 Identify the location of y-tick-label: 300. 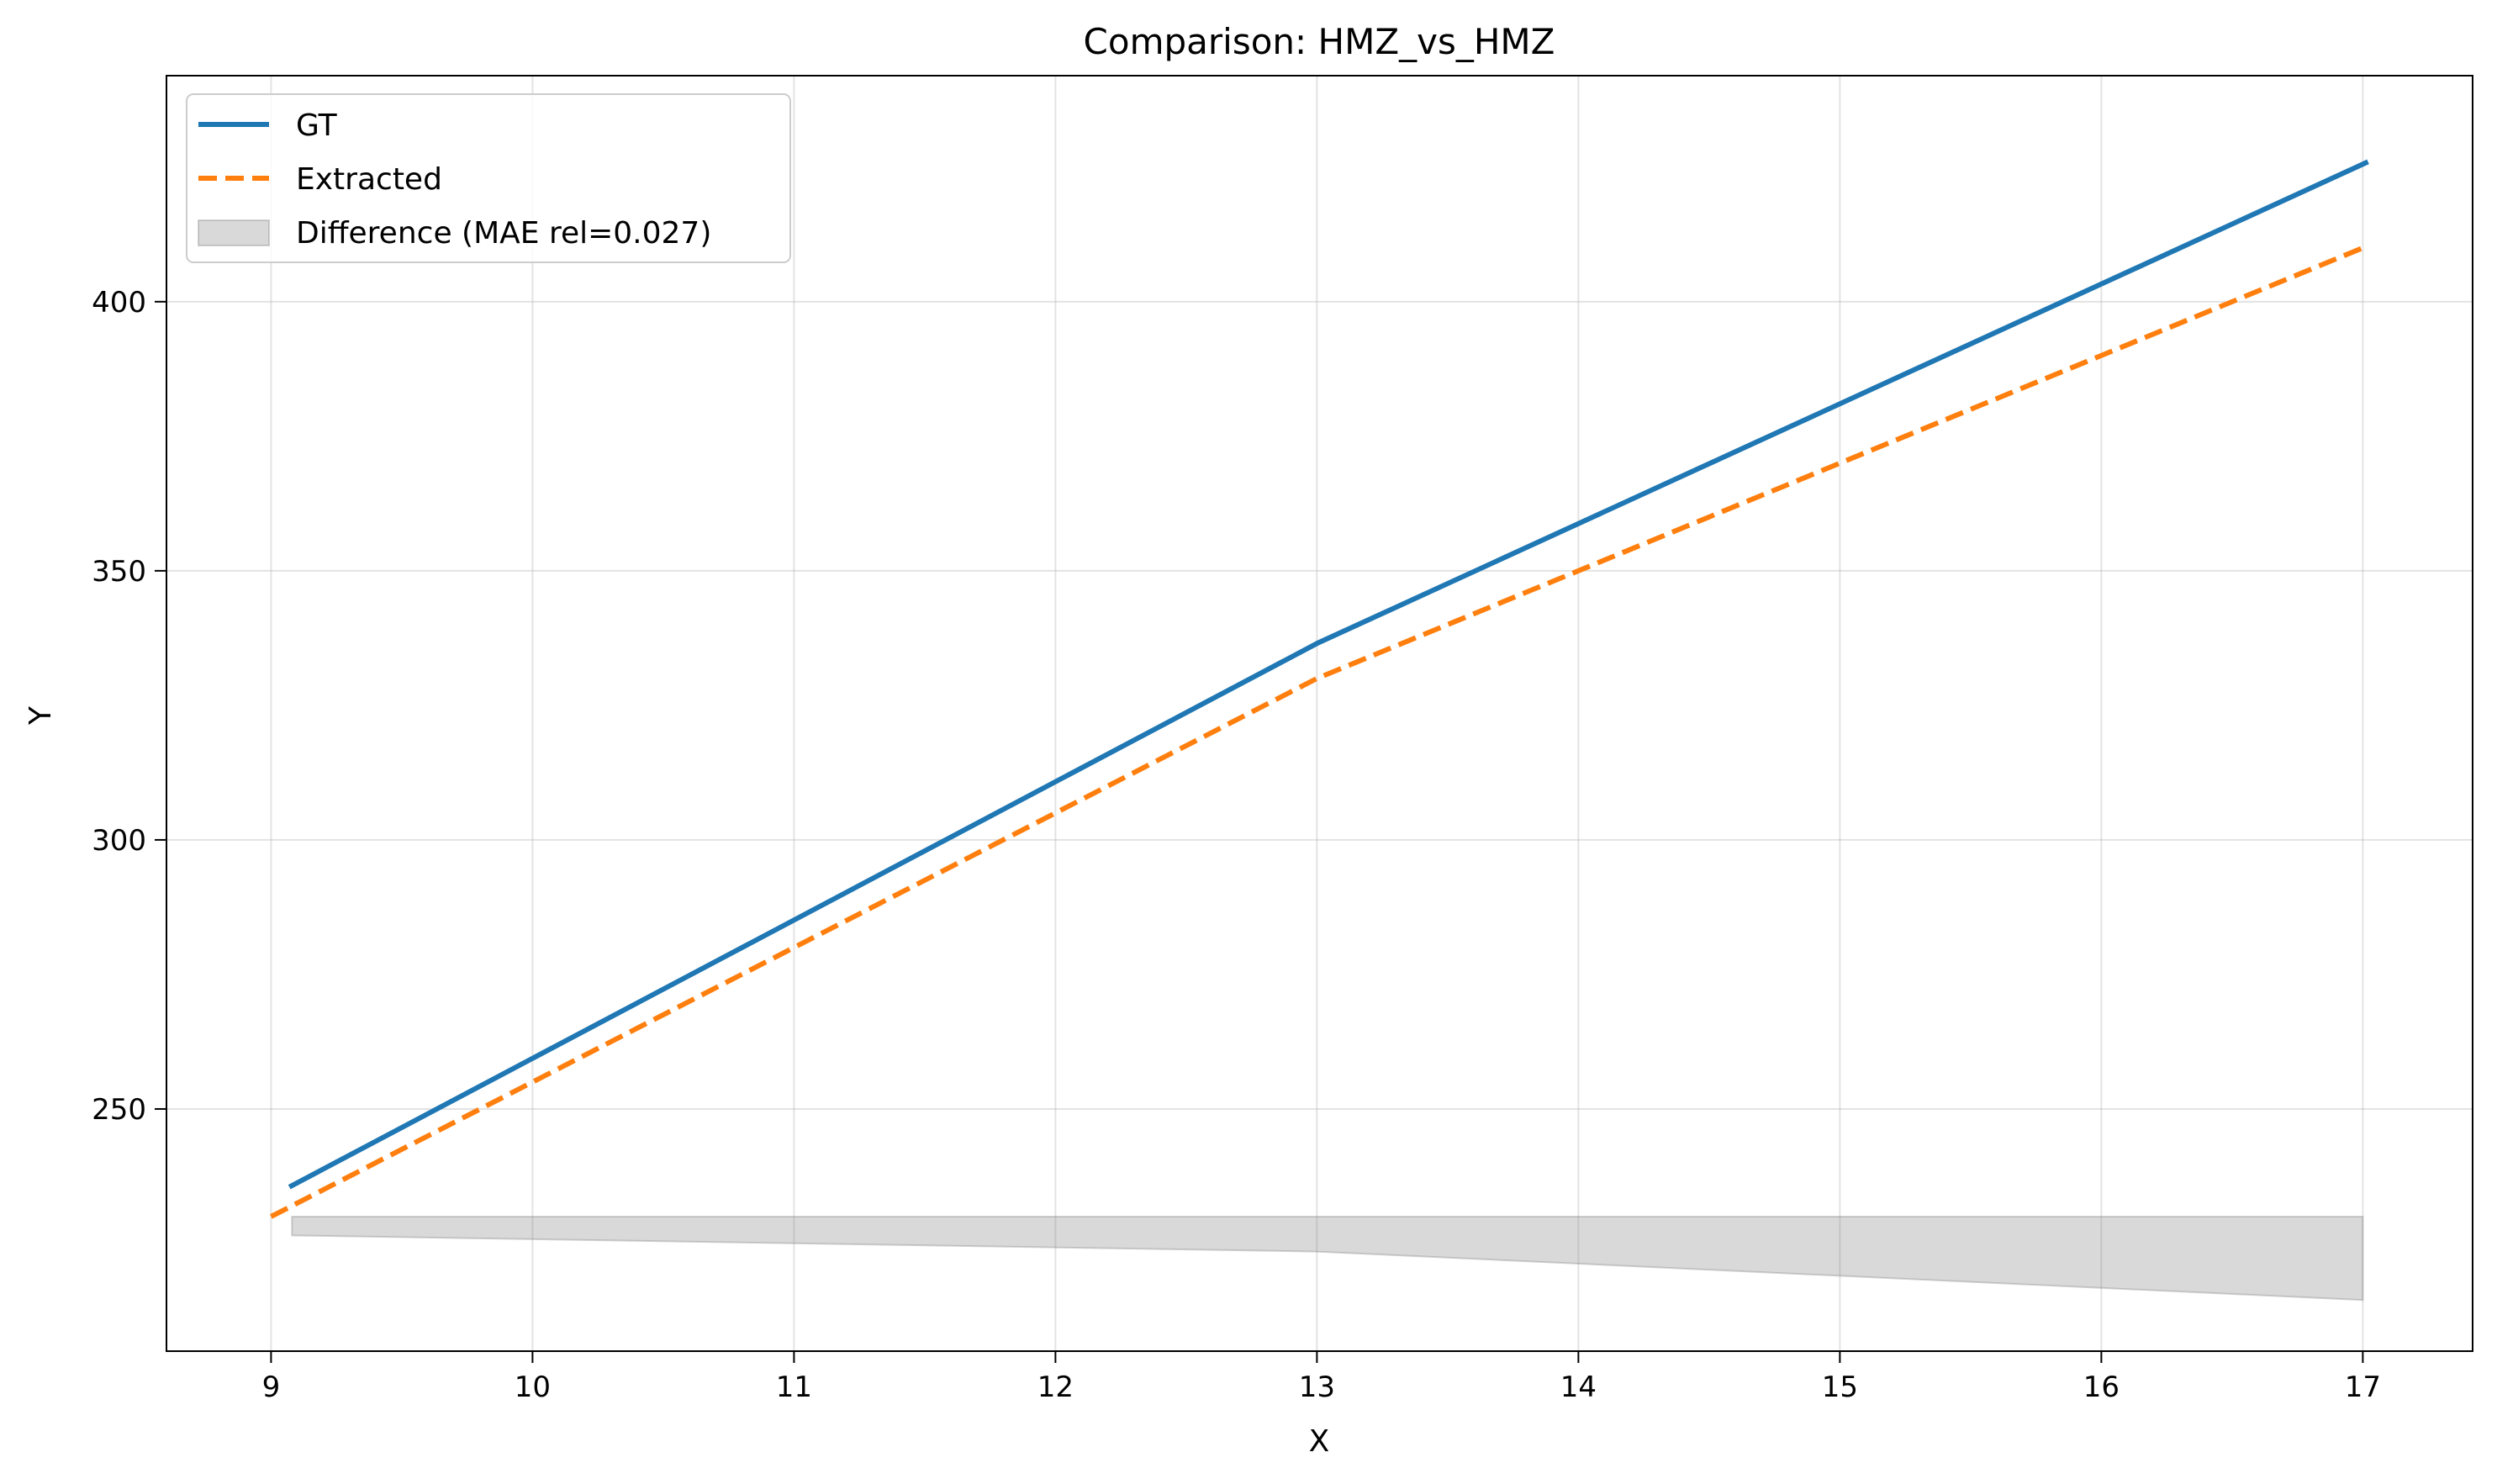
(119, 841).